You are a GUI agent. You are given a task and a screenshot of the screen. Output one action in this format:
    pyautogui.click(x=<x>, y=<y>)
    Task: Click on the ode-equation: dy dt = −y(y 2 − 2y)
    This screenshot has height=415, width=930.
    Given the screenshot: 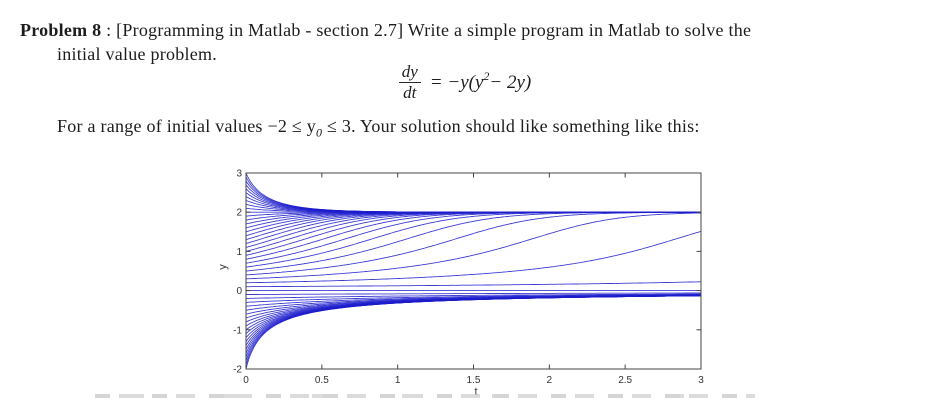 What is the action you would take?
    pyautogui.click(x=465, y=82)
    